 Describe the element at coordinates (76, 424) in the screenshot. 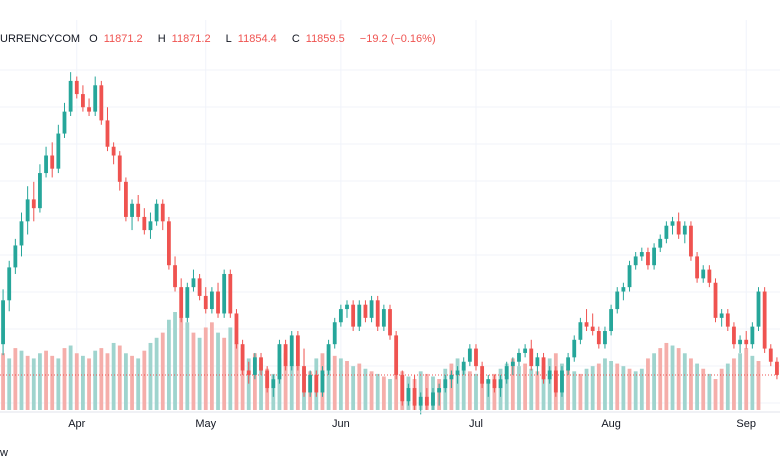

I see `x-tick-label: Apr` at that location.